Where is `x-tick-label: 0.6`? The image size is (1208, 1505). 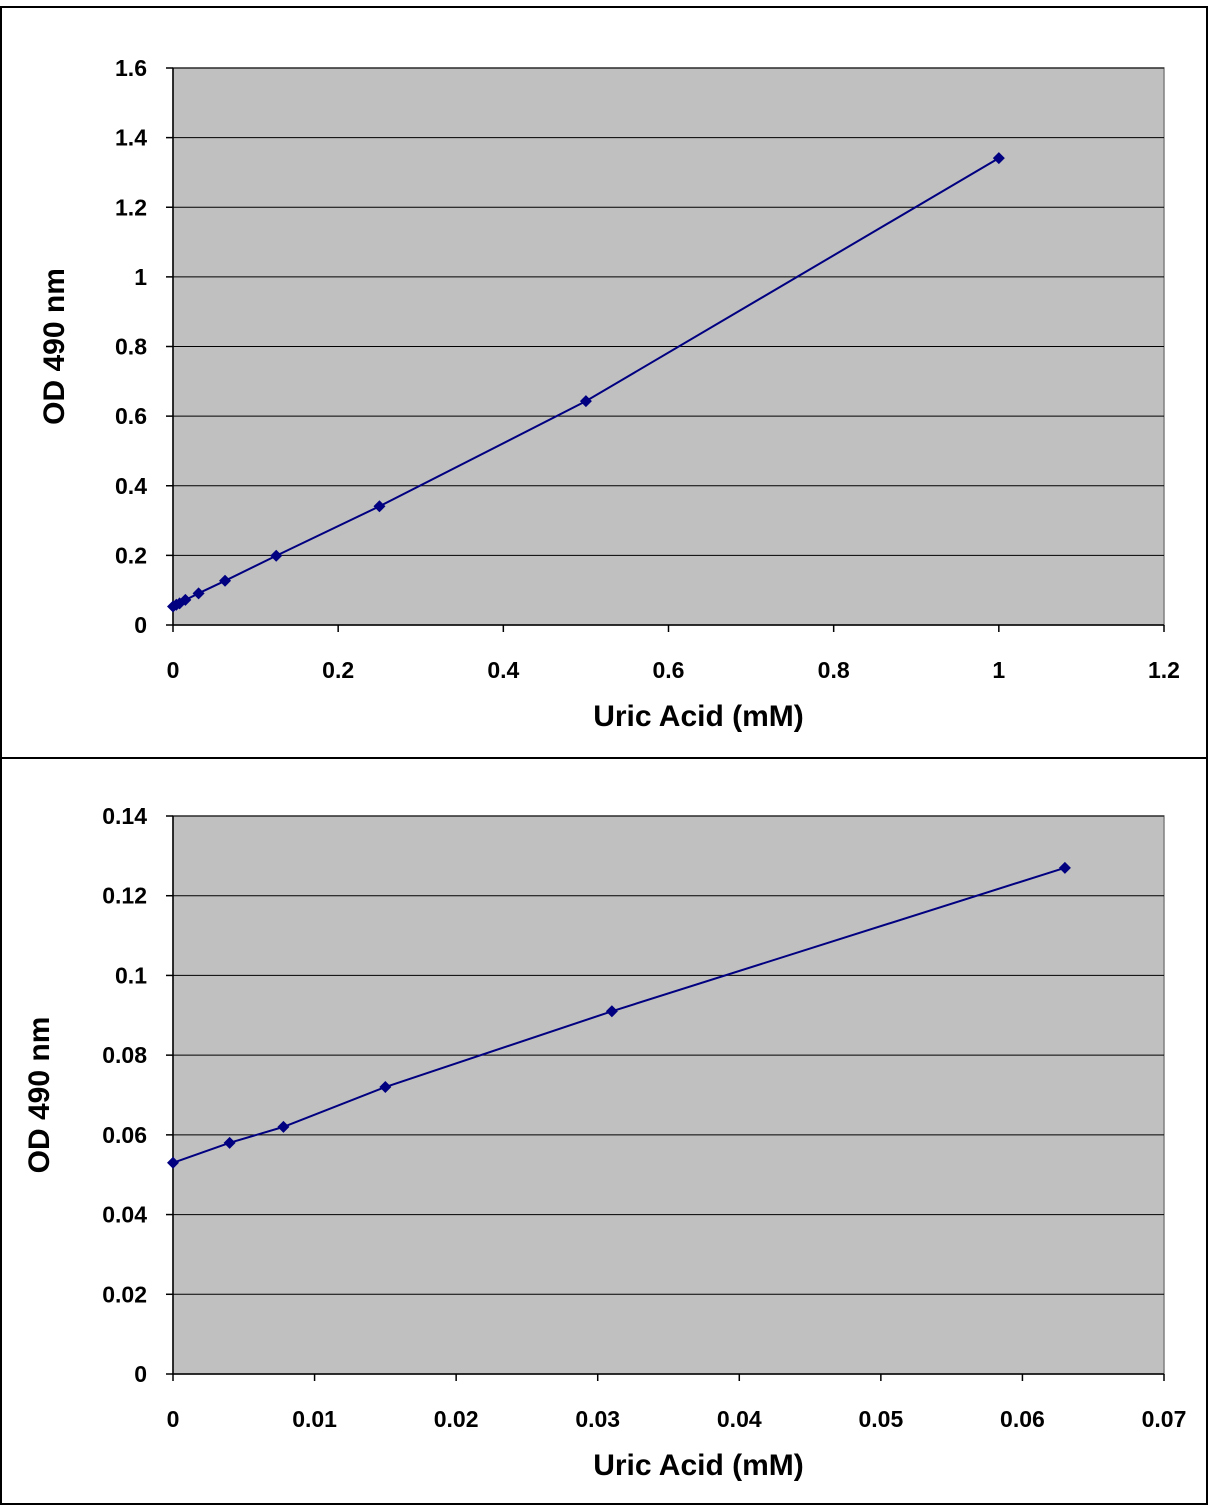 x-tick-label: 0.6 is located at coordinates (669, 670).